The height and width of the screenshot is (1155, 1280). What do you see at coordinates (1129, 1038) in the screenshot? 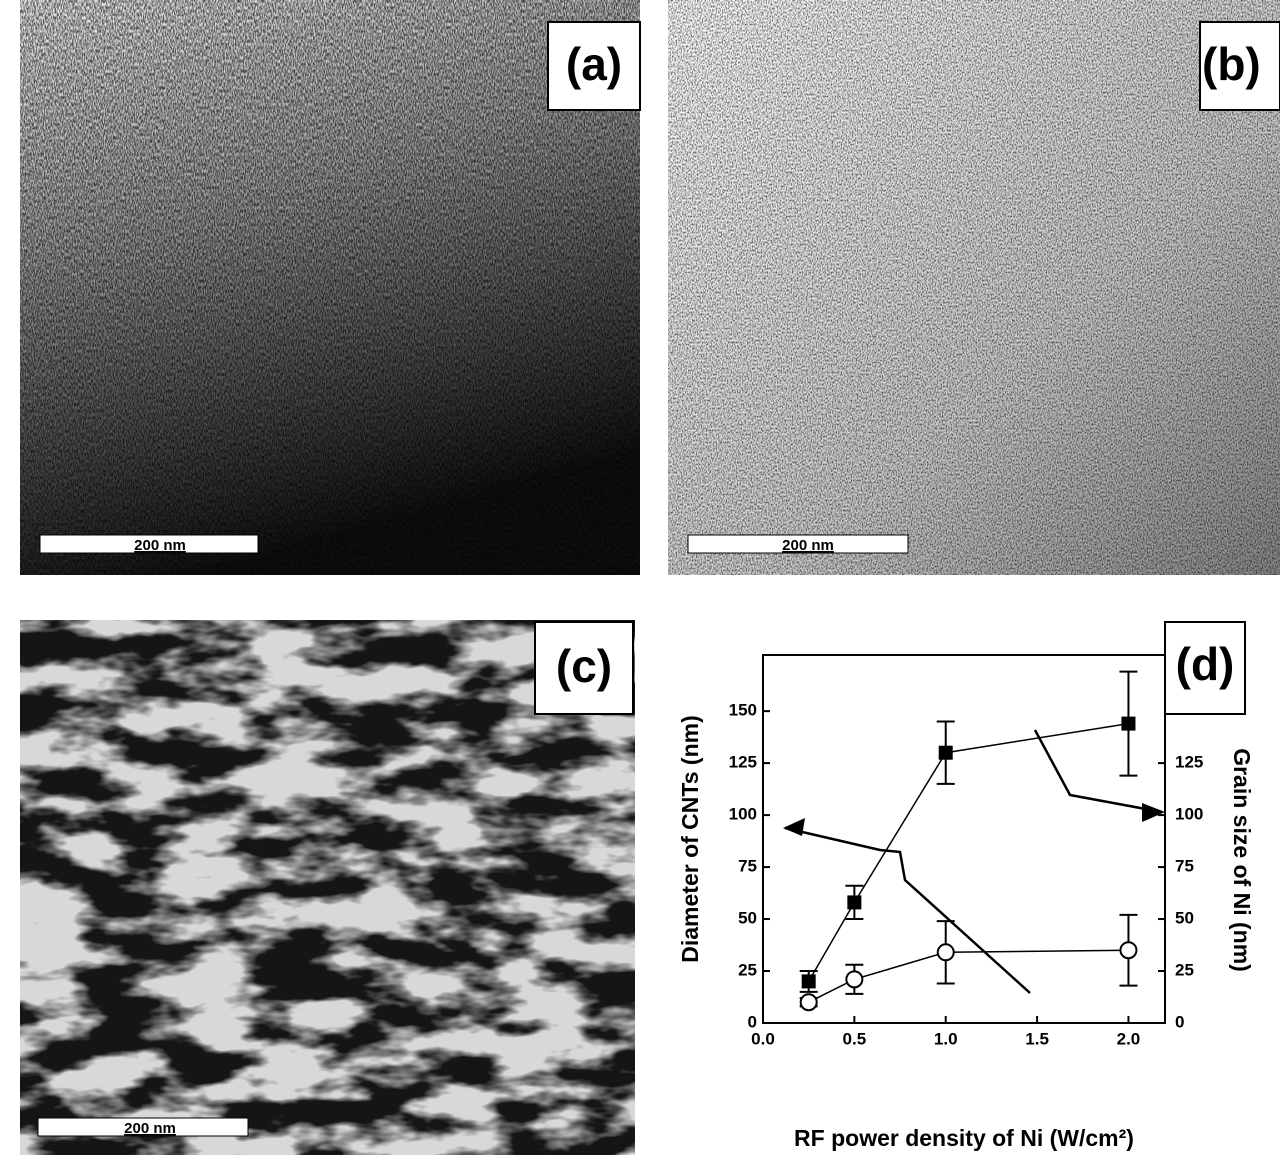
I see `x-tick-label: 2.0` at bounding box center [1129, 1038].